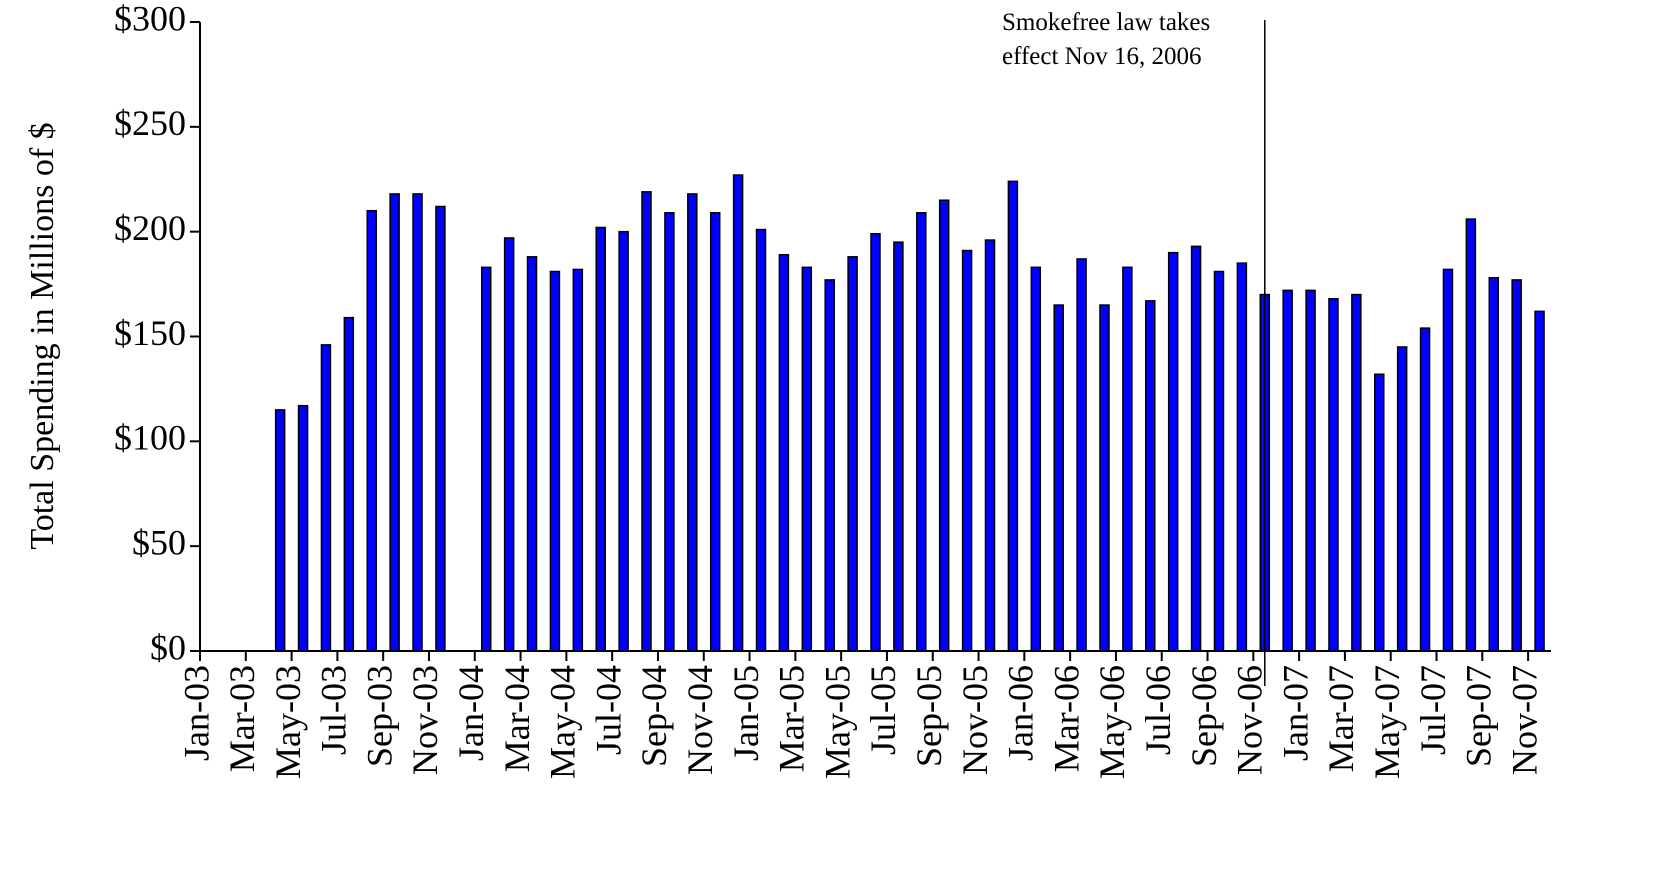  What do you see at coordinates (700, 720) in the screenshot?
I see `x-tick-label: Nov-04` at bounding box center [700, 720].